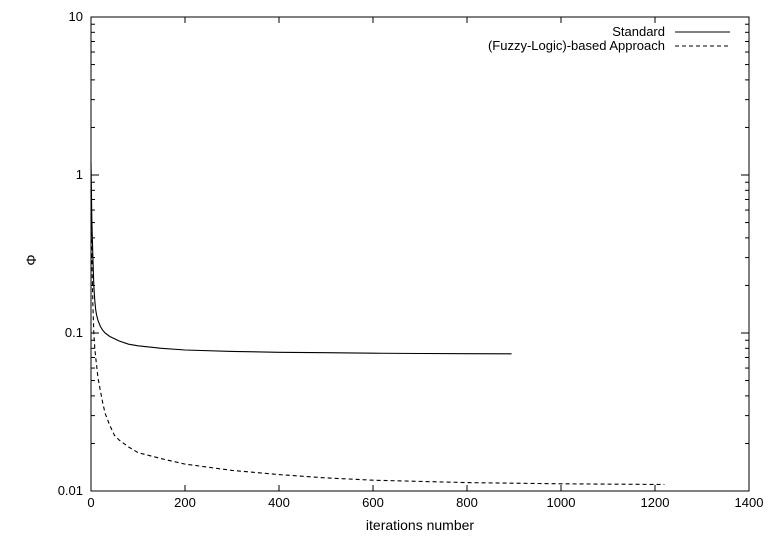 The width and height of the screenshot is (768, 537). What do you see at coordinates (373, 502) in the screenshot?
I see `x-tick-label: 600` at bounding box center [373, 502].